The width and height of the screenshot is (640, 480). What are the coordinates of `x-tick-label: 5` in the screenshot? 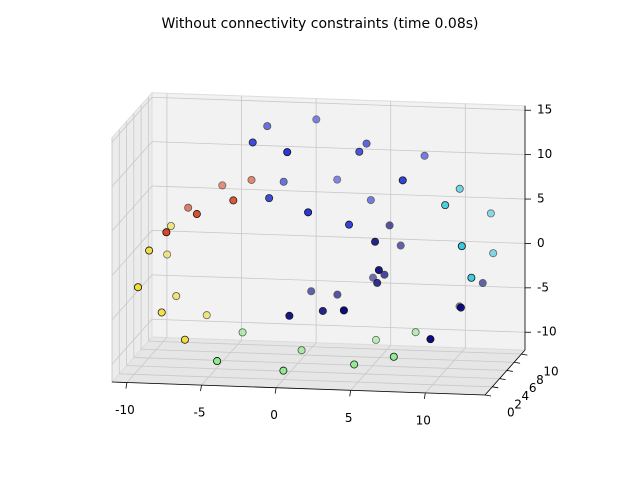 It's located at (349, 418).